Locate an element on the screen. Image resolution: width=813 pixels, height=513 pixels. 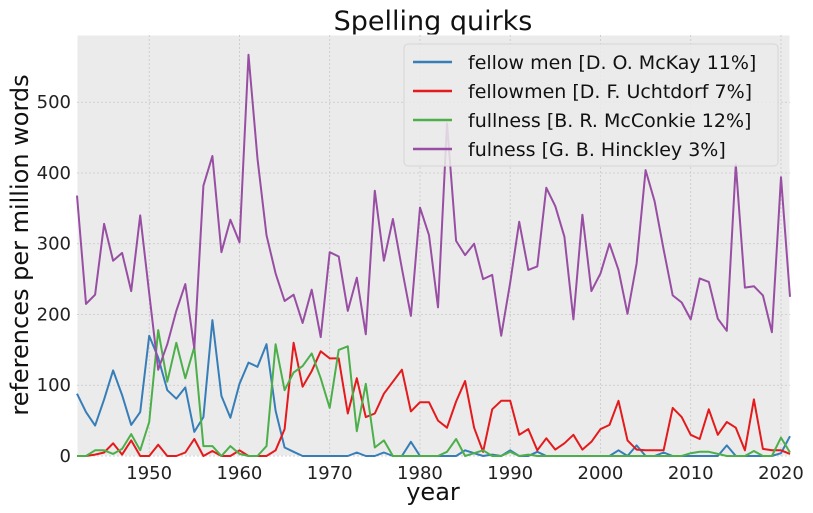
y-tick-label: 200 is located at coordinates (54, 314).